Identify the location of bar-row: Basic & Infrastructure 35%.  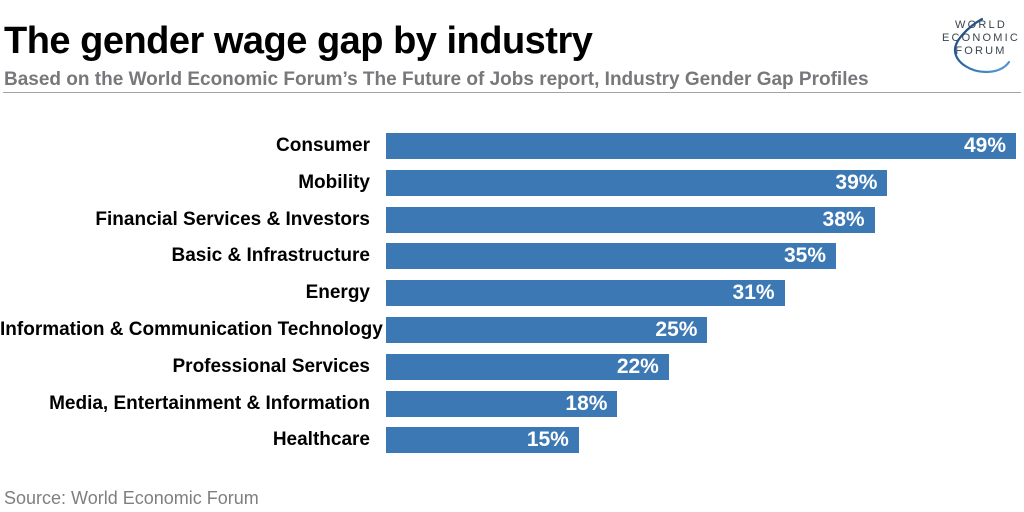
(512, 256).